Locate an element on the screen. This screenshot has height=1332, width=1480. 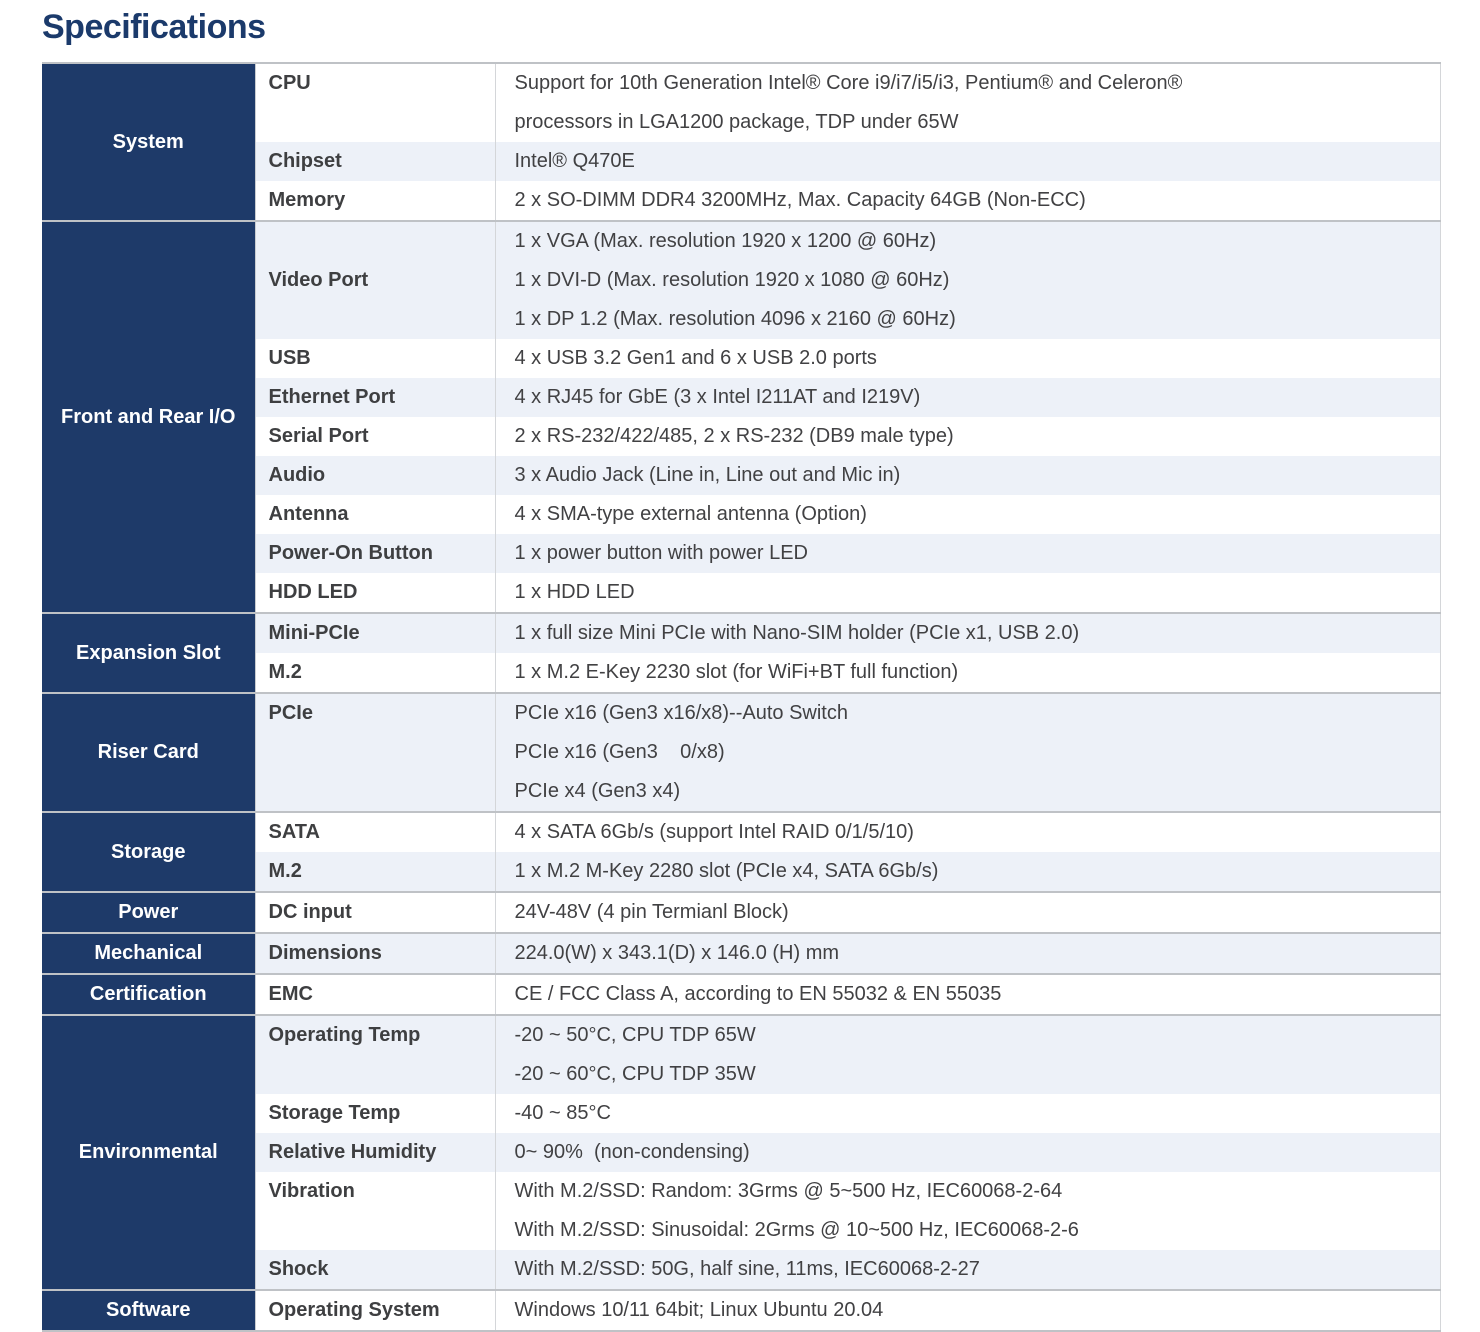
page-title: Specifications is located at coordinates (154, 27).